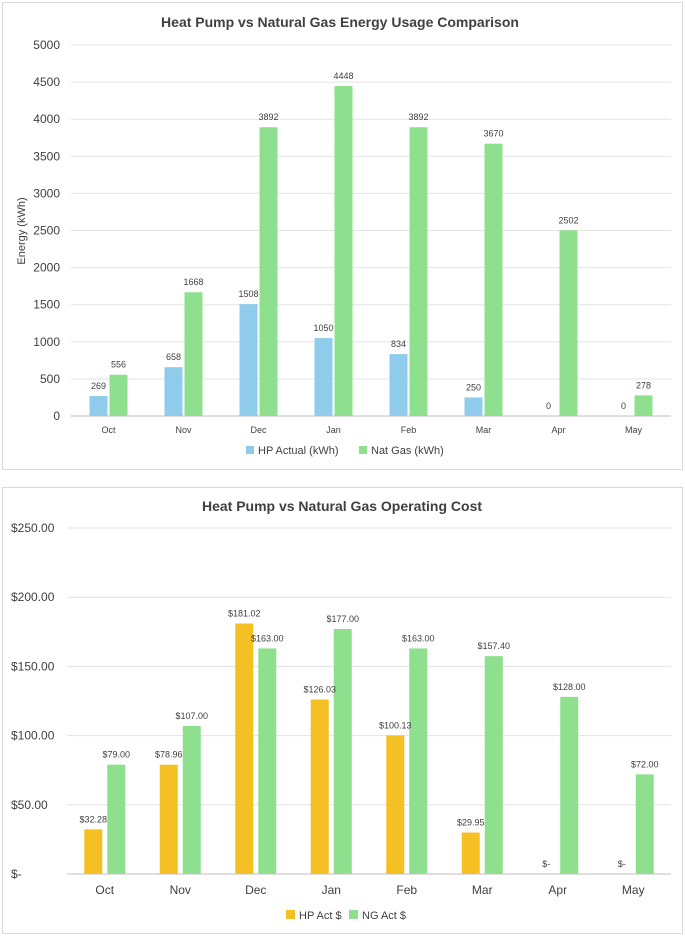 The image size is (685, 937). Describe the element at coordinates (473, 387) in the screenshot. I see `data-label: 250` at that location.